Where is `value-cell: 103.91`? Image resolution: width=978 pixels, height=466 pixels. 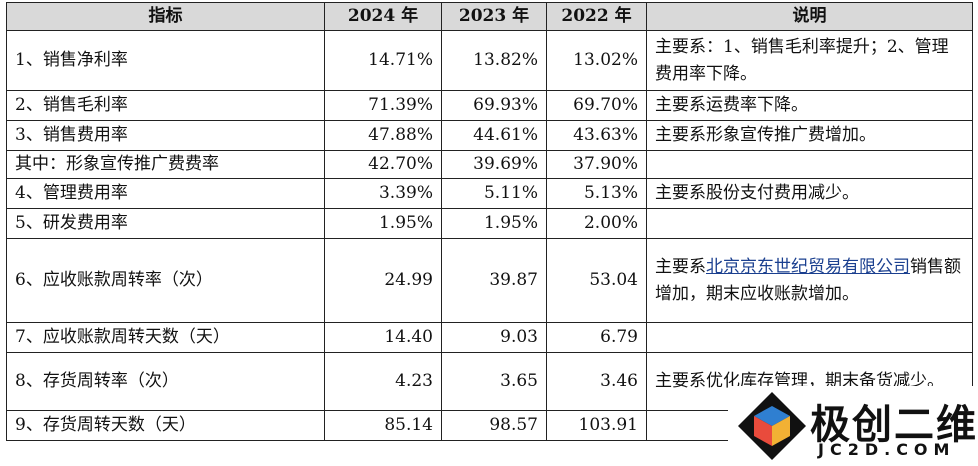
value-cell: 103.91 is located at coordinates (596, 425).